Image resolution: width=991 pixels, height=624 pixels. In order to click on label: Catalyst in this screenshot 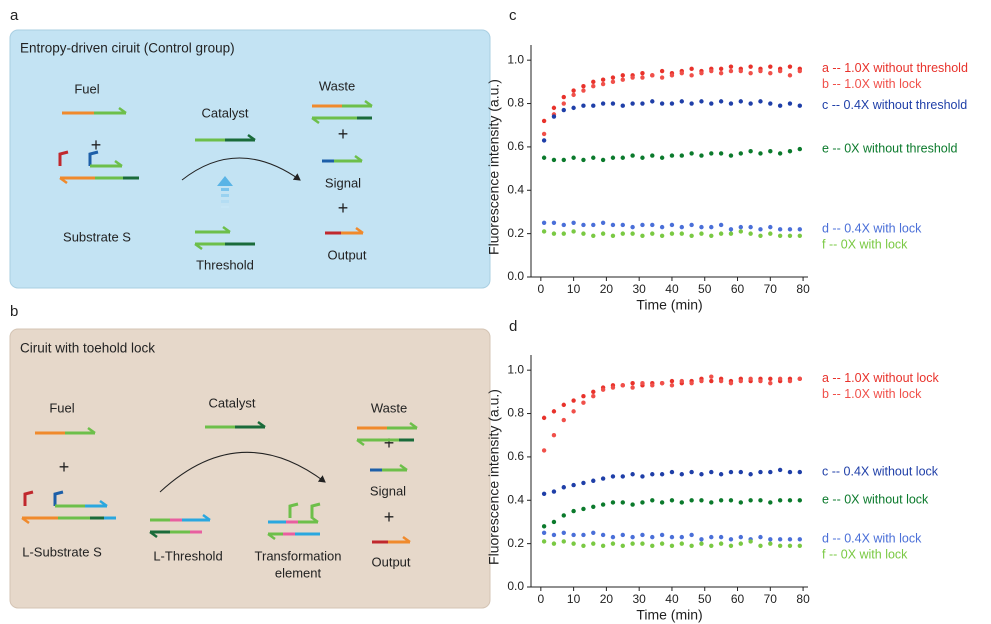, I will do `click(225, 112)`.